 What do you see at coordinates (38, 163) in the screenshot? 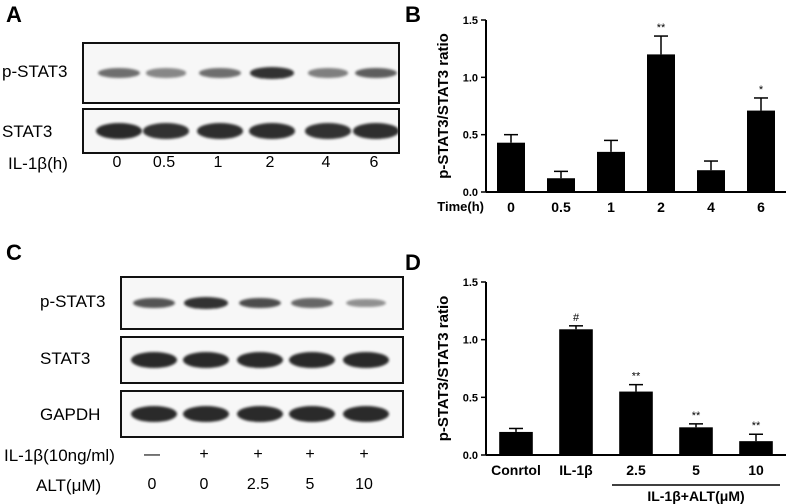
I see `condition-label-a: IL-1β(h)` at bounding box center [38, 163].